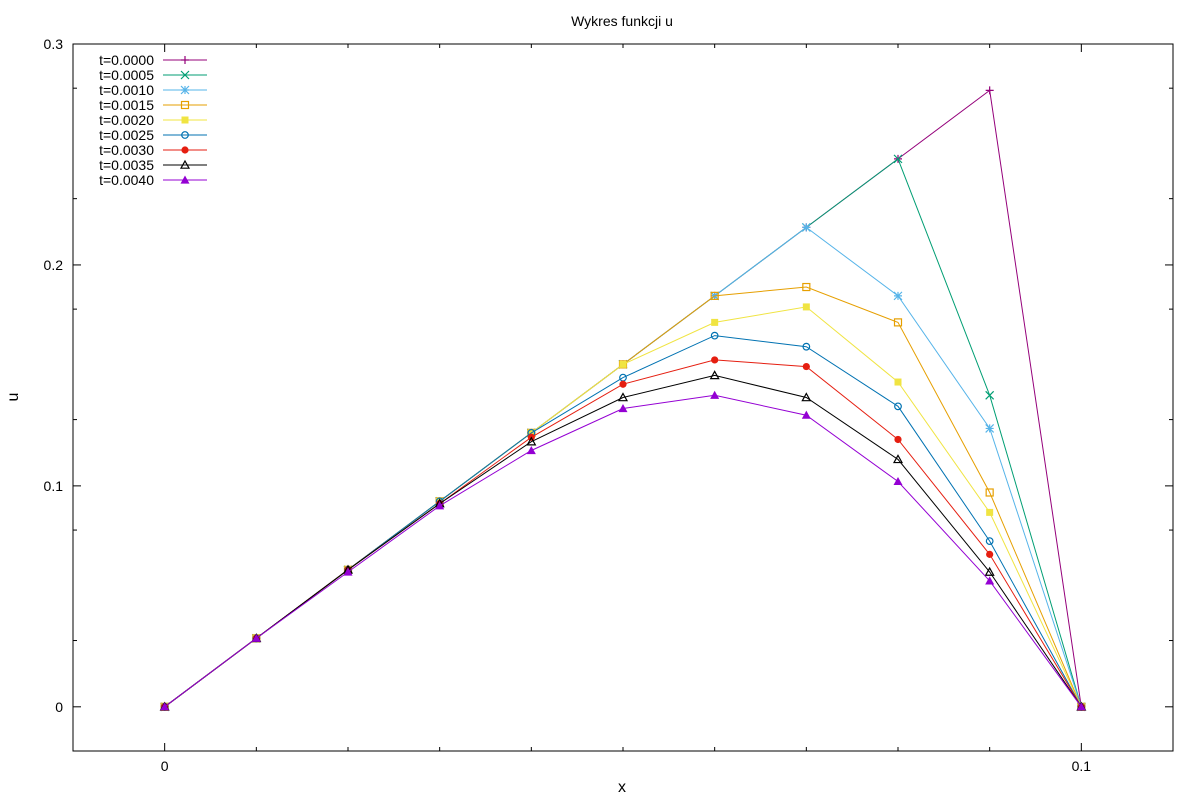 This screenshot has height=800, width=1200. I want to click on legend-label: t=0.0035, so click(126, 165).